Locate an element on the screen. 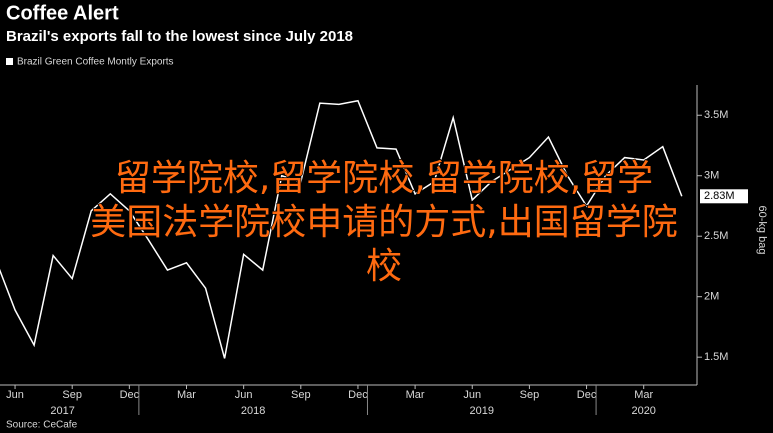 This screenshot has width=773, height=433. x-group-label: 2017 is located at coordinates (62, 411).